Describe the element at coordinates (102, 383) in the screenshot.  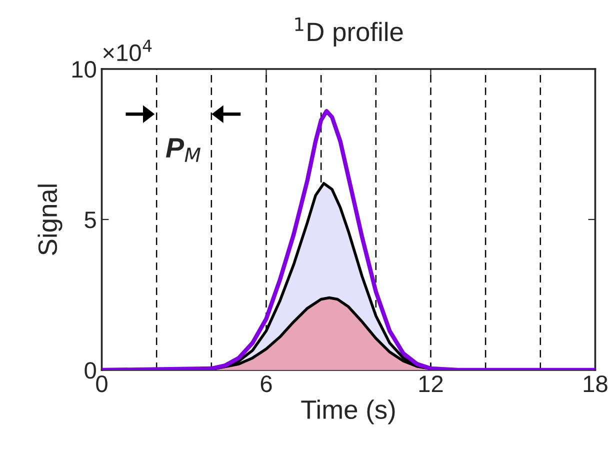
I see `x-tick-label: 0` at that location.